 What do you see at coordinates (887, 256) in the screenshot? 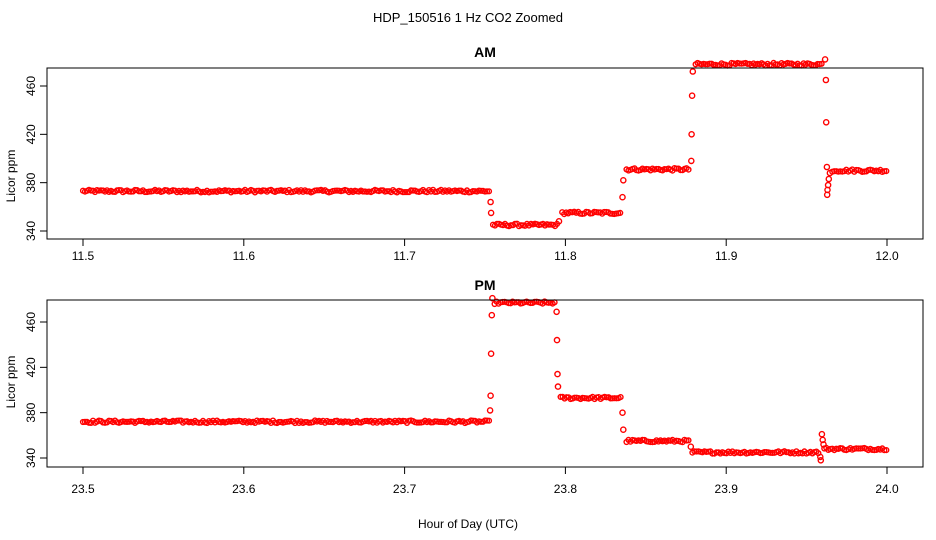
I see `am-x-tick-label: 12.0` at bounding box center [887, 256].